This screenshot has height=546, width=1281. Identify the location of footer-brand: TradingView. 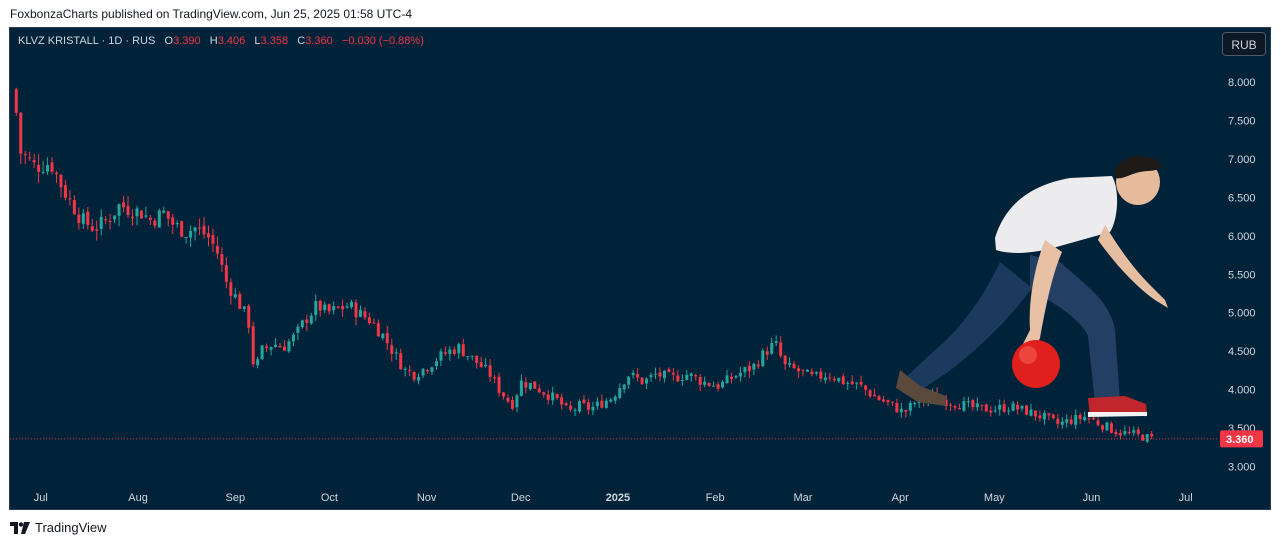
(58, 527).